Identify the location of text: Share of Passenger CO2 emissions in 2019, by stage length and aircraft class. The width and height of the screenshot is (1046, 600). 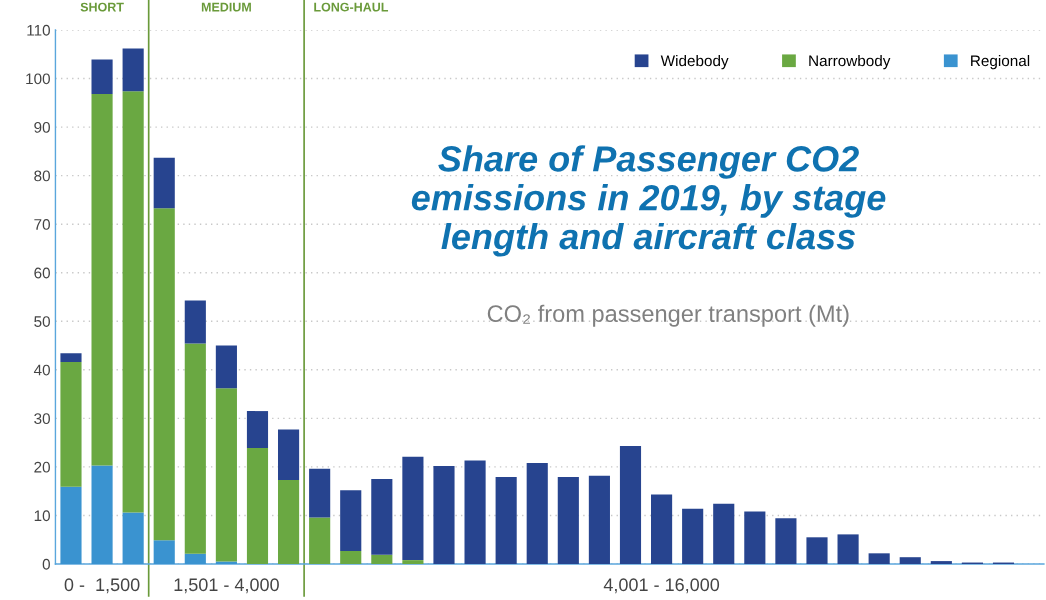
(648, 201).